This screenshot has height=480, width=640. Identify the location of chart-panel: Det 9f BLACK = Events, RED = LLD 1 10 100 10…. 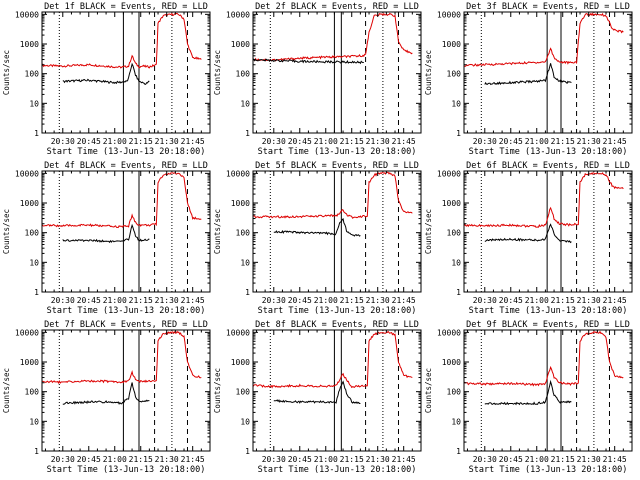
(528, 397).